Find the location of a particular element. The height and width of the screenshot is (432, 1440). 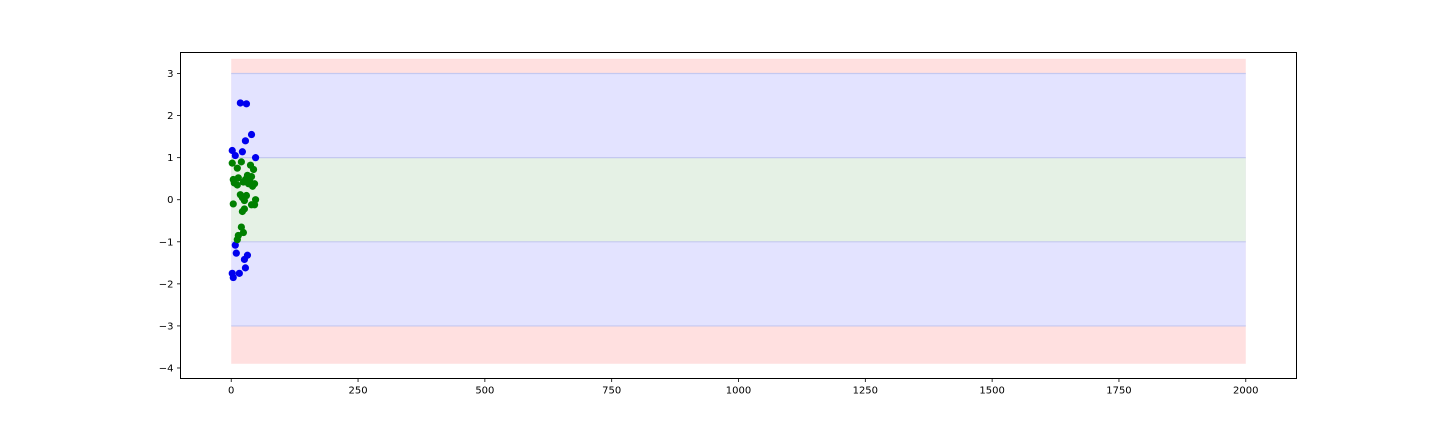

y-tick-label: −1 is located at coordinates (166, 242).